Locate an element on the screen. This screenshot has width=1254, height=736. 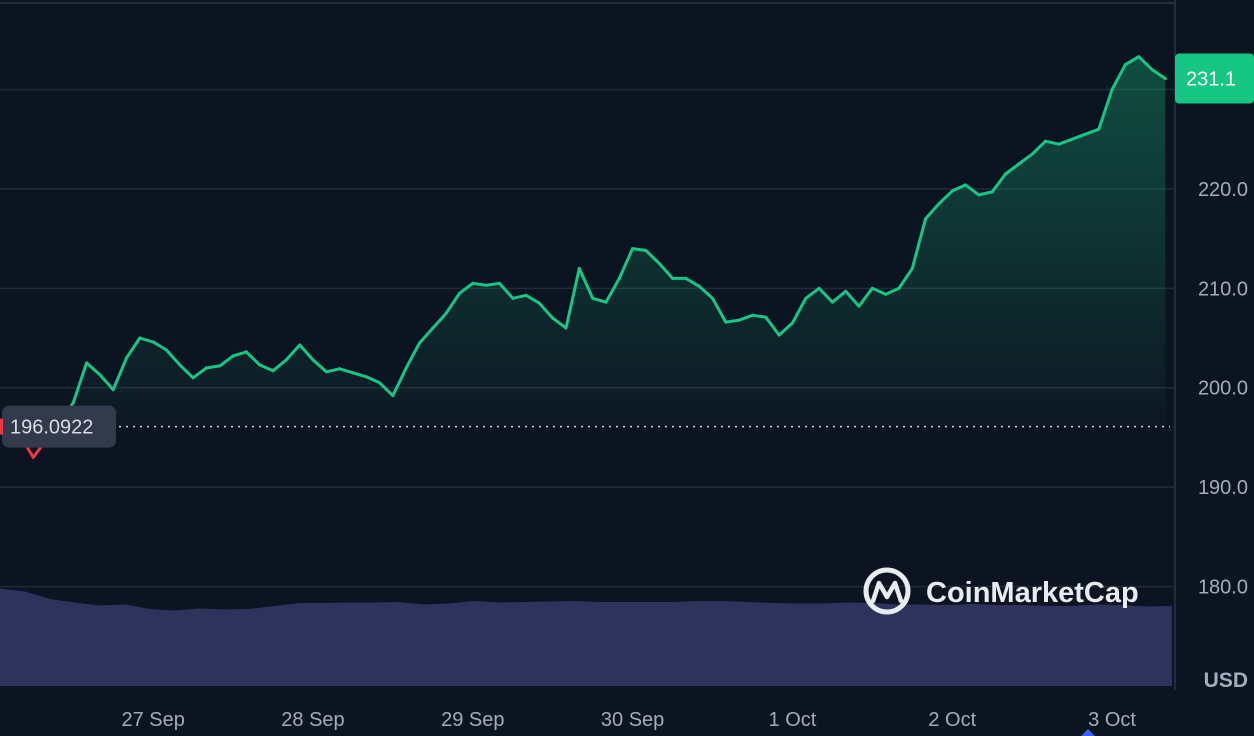
crosshair-marker-icon is located at coordinates (1088, 732).